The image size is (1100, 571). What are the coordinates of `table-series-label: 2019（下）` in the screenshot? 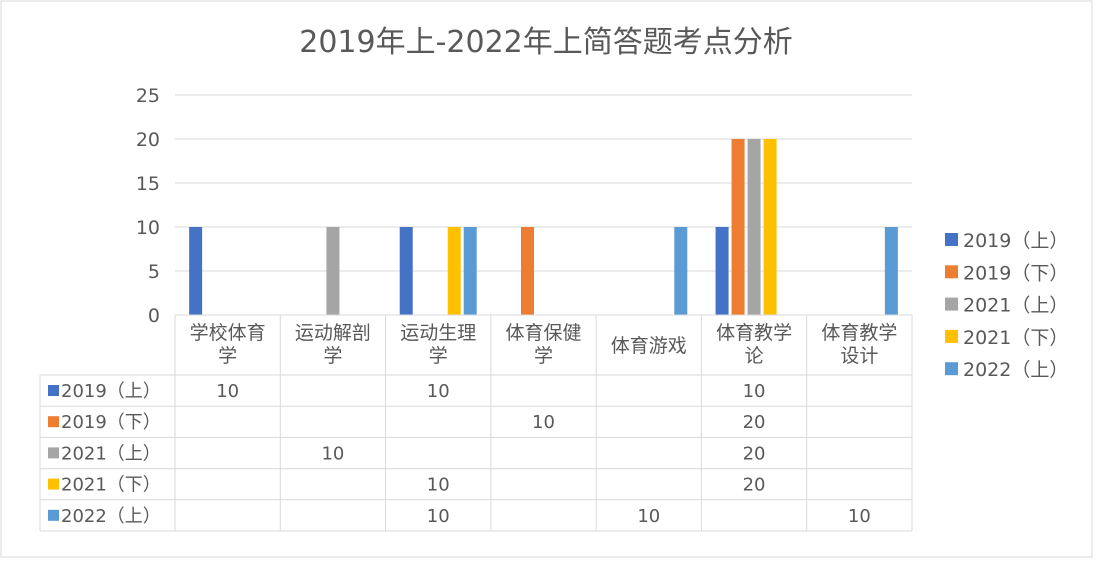 It's located at (111, 422).